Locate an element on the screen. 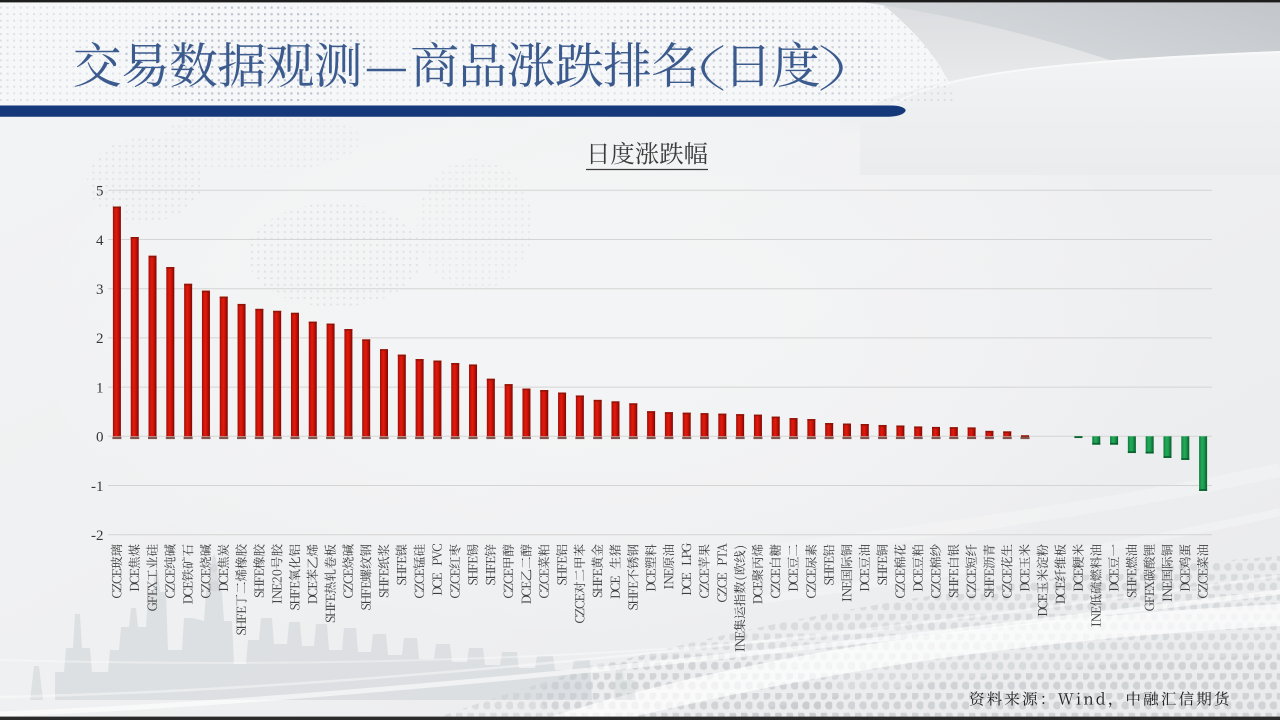  svg-text: -2 is located at coordinates (97, 536).